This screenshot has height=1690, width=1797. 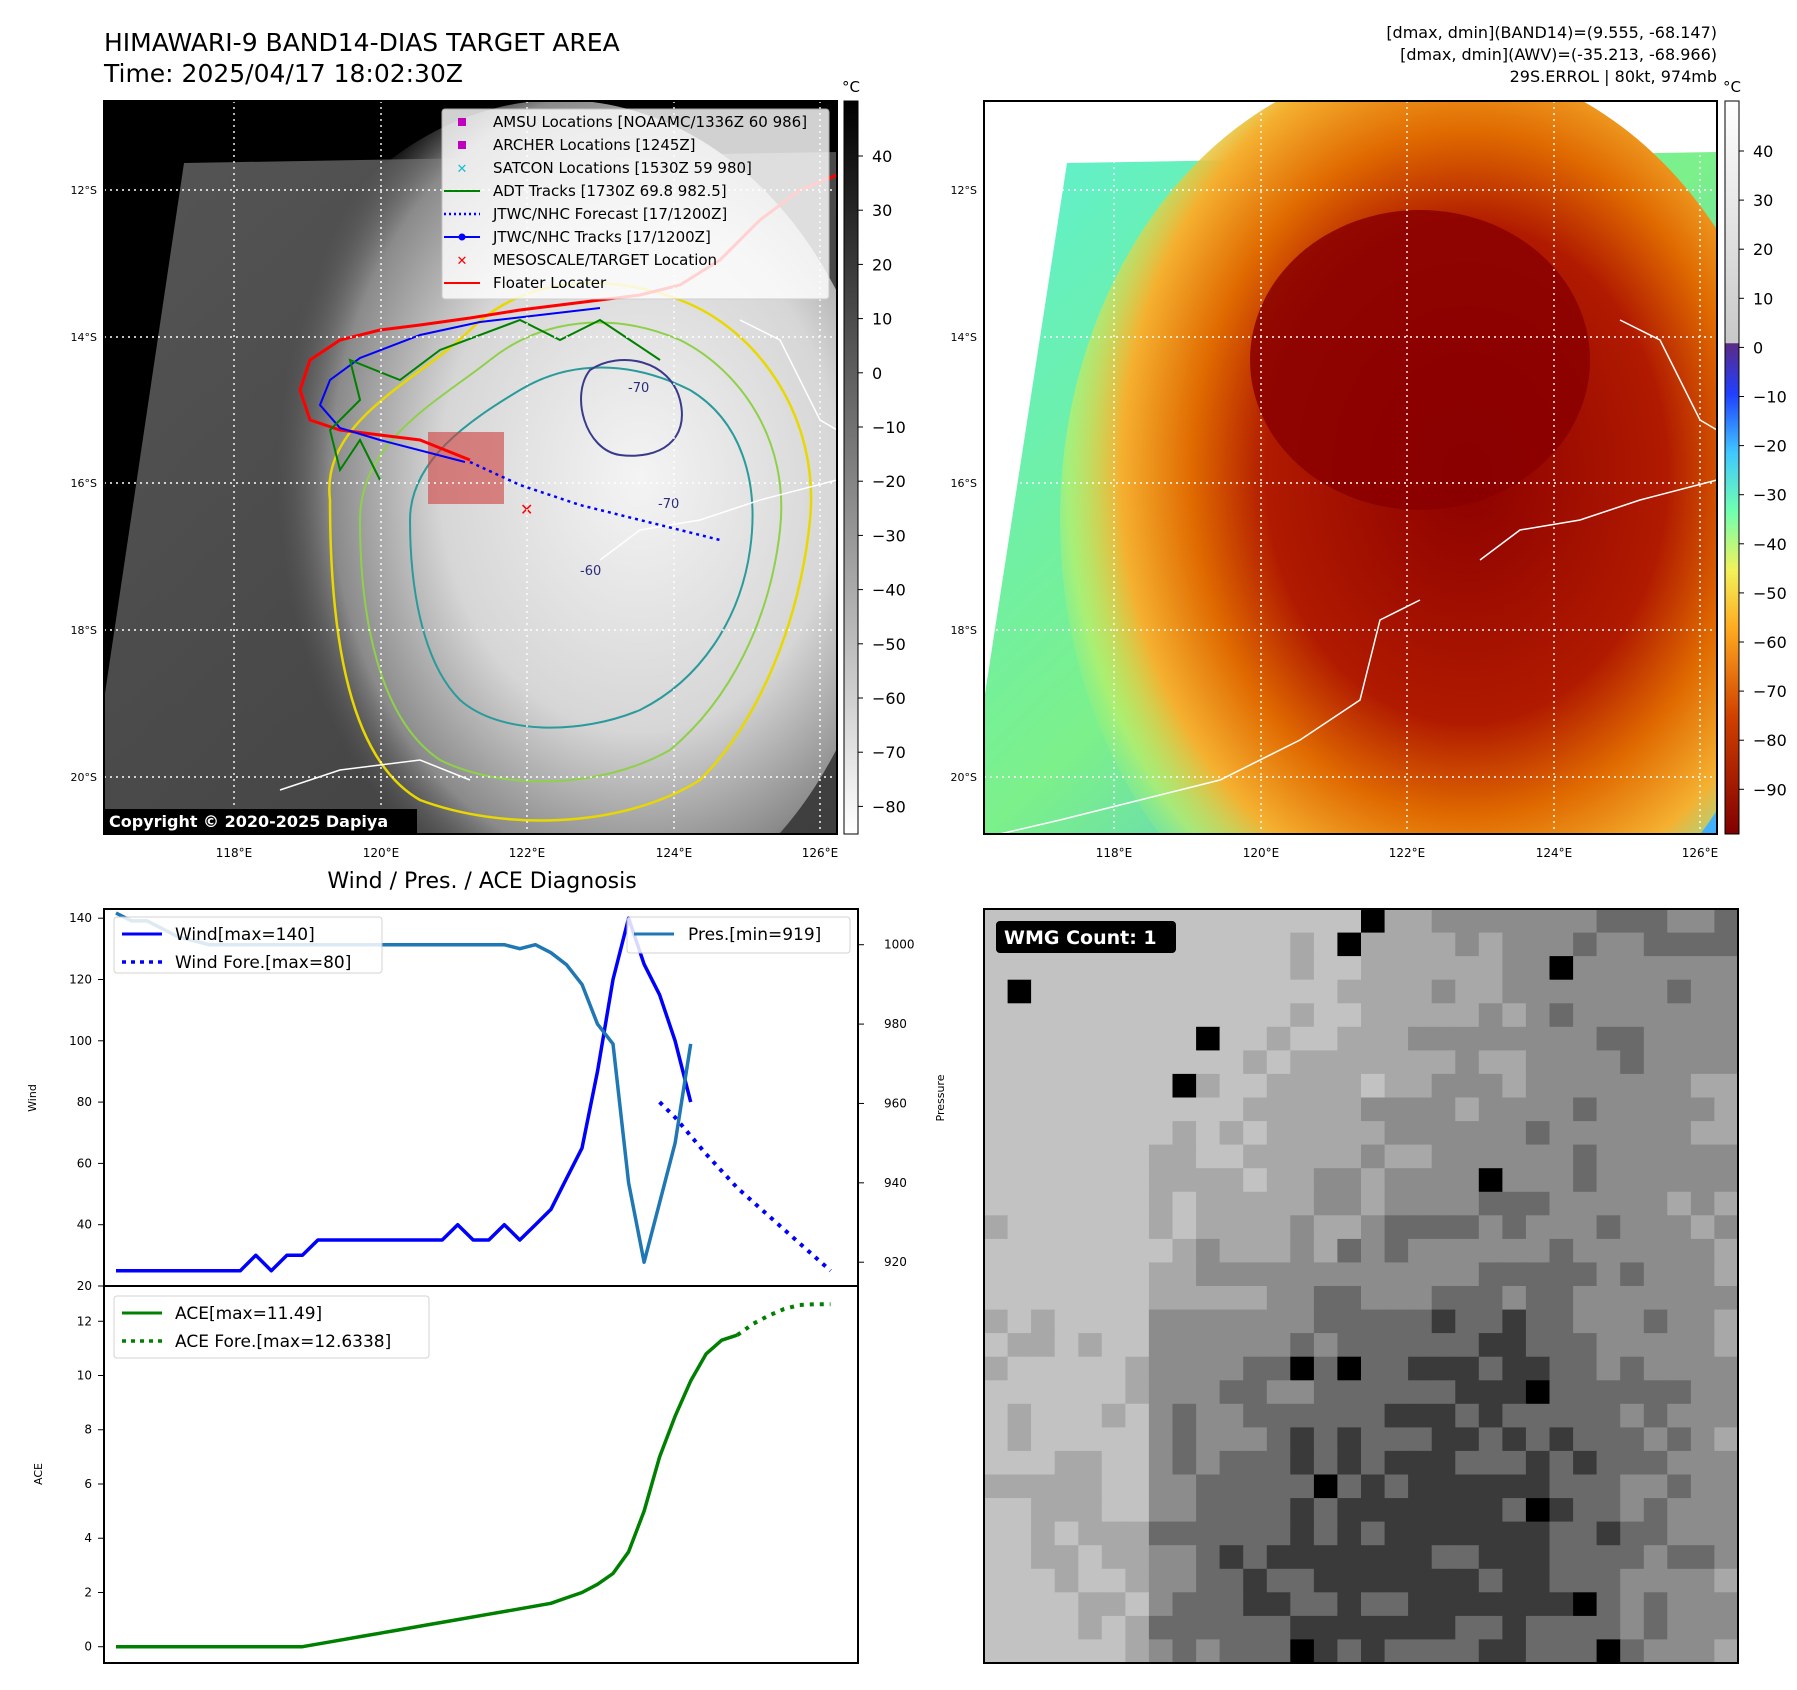 I want to click on color-colorbar: °C 40 30 20 10 0 −10 −20 −30 −40 −50 −60 −70 −80 −90, so click(x=1755, y=456).